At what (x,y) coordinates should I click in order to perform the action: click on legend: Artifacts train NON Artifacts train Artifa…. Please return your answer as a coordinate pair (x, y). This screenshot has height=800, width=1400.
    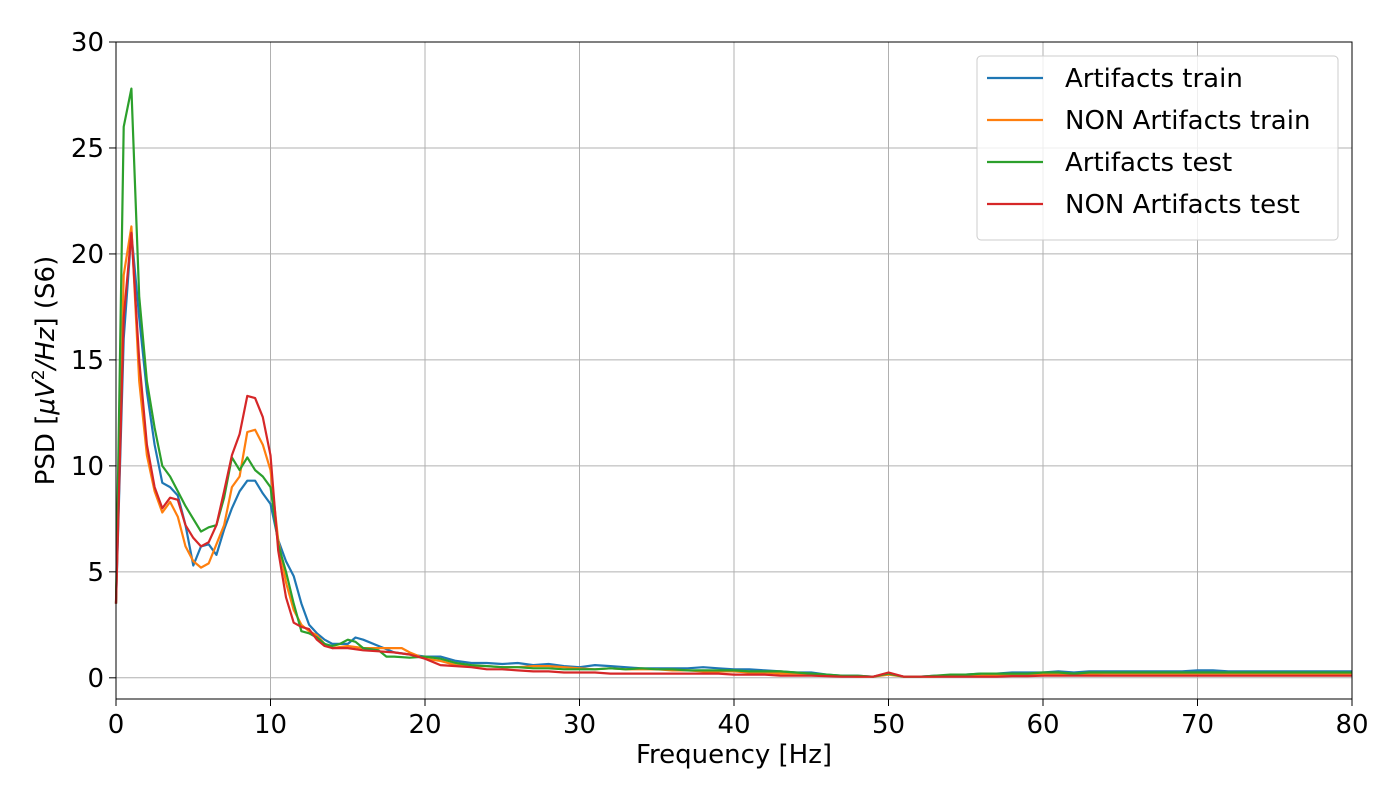
    Looking at the image, I should click on (1157, 148).